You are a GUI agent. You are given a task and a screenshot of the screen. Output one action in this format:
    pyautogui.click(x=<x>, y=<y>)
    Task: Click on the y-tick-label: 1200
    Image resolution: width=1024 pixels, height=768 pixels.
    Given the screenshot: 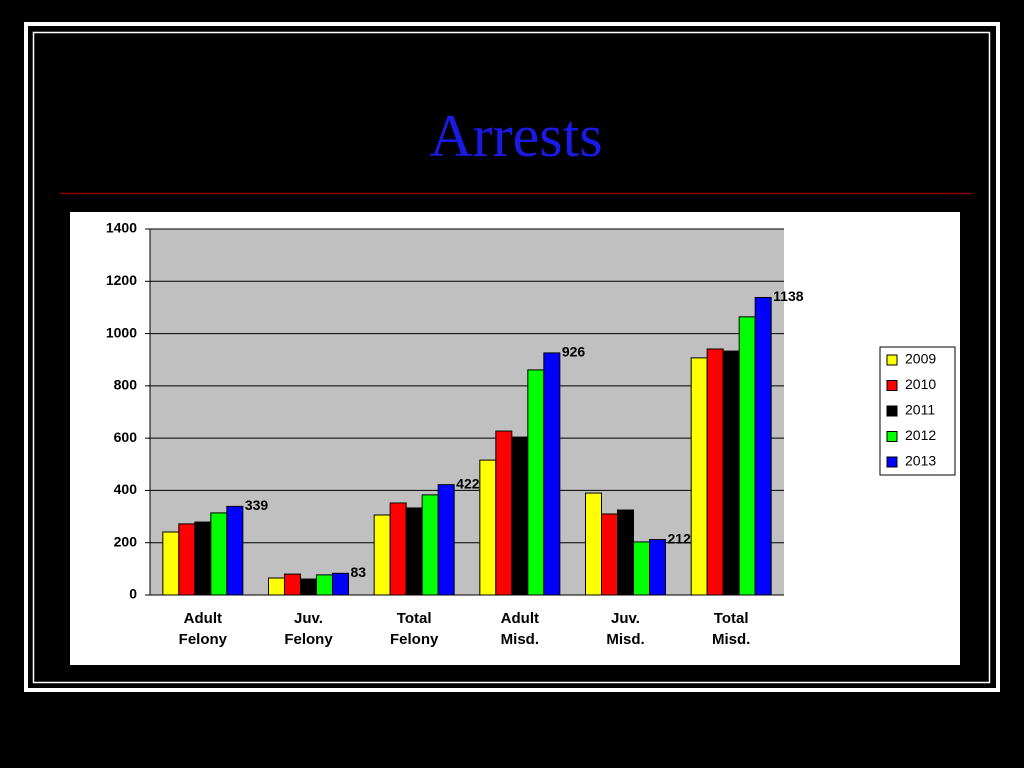 What is the action you would take?
    pyautogui.click(x=121, y=280)
    